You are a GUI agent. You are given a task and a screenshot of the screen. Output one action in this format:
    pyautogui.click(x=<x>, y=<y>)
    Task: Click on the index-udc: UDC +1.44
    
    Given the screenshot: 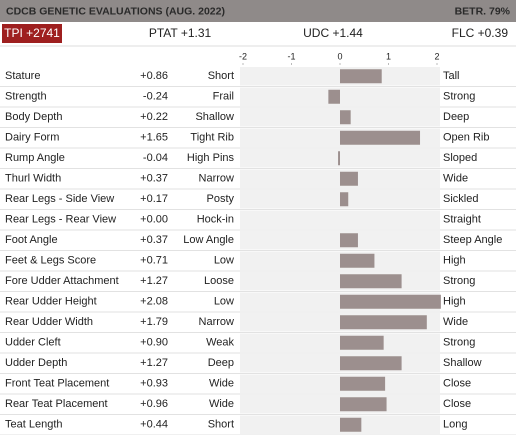 What is the action you would take?
    pyautogui.click(x=333, y=33)
    